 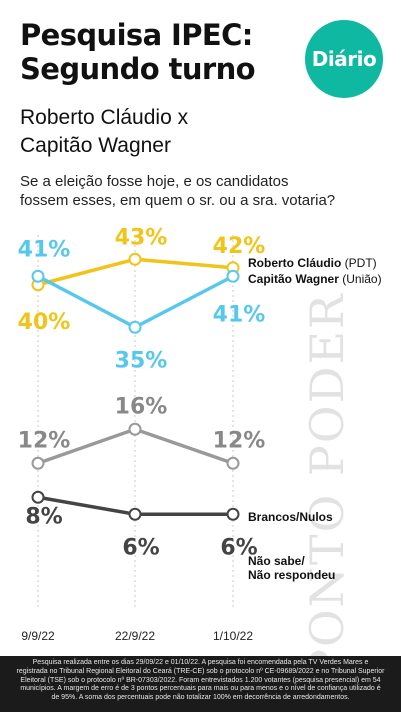 I want to click on series-party-0: (PDT), so click(x=361, y=263).